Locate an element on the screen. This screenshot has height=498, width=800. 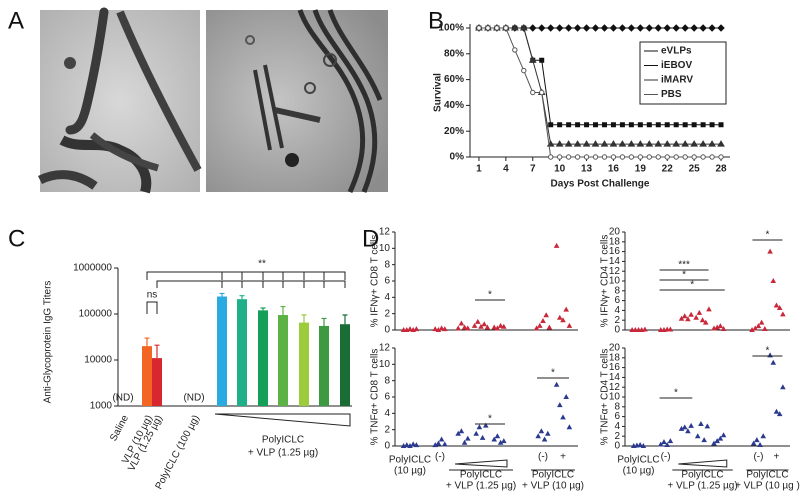
y-tick-label: 60% is located at coordinates (454, 79).